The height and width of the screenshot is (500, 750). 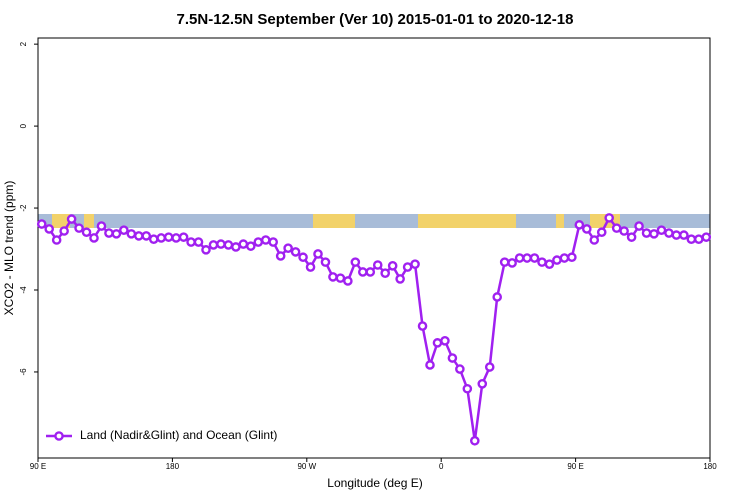 What do you see at coordinates (441, 466) in the screenshot?
I see `x-tick-label: 0` at bounding box center [441, 466].